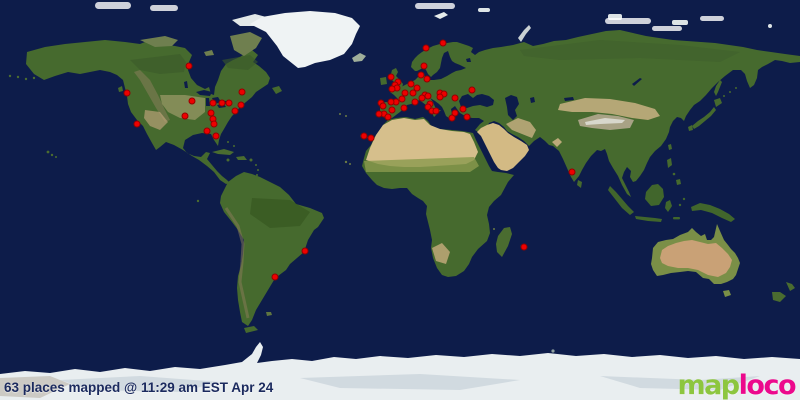 This screenshot has height=400, width=800. I want to click on maploco-logo: maploco, so click(737, 385).